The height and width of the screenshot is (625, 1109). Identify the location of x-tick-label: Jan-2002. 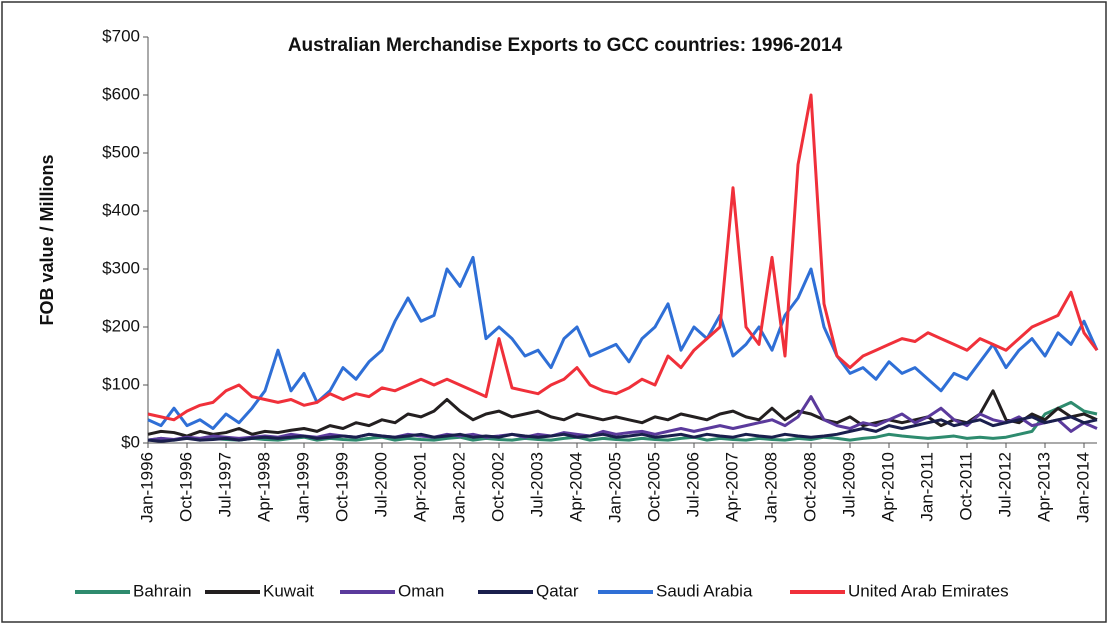
(458, 487).